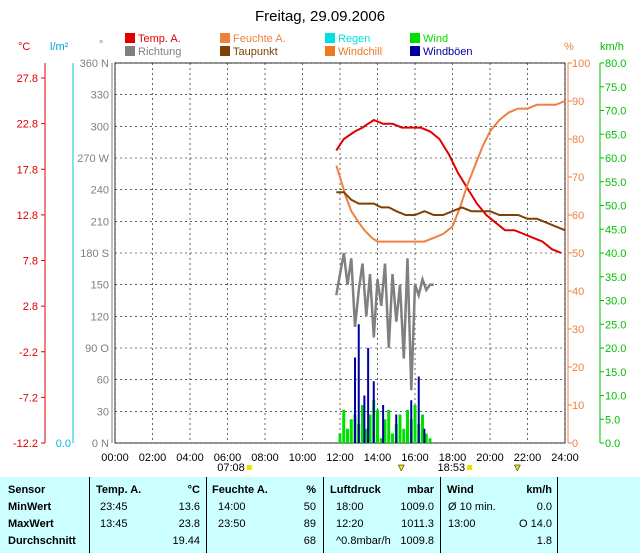  Describe the element at coordinates (255, 52) in the screenshot. I see `legend-label: Taupunkt` at that location.